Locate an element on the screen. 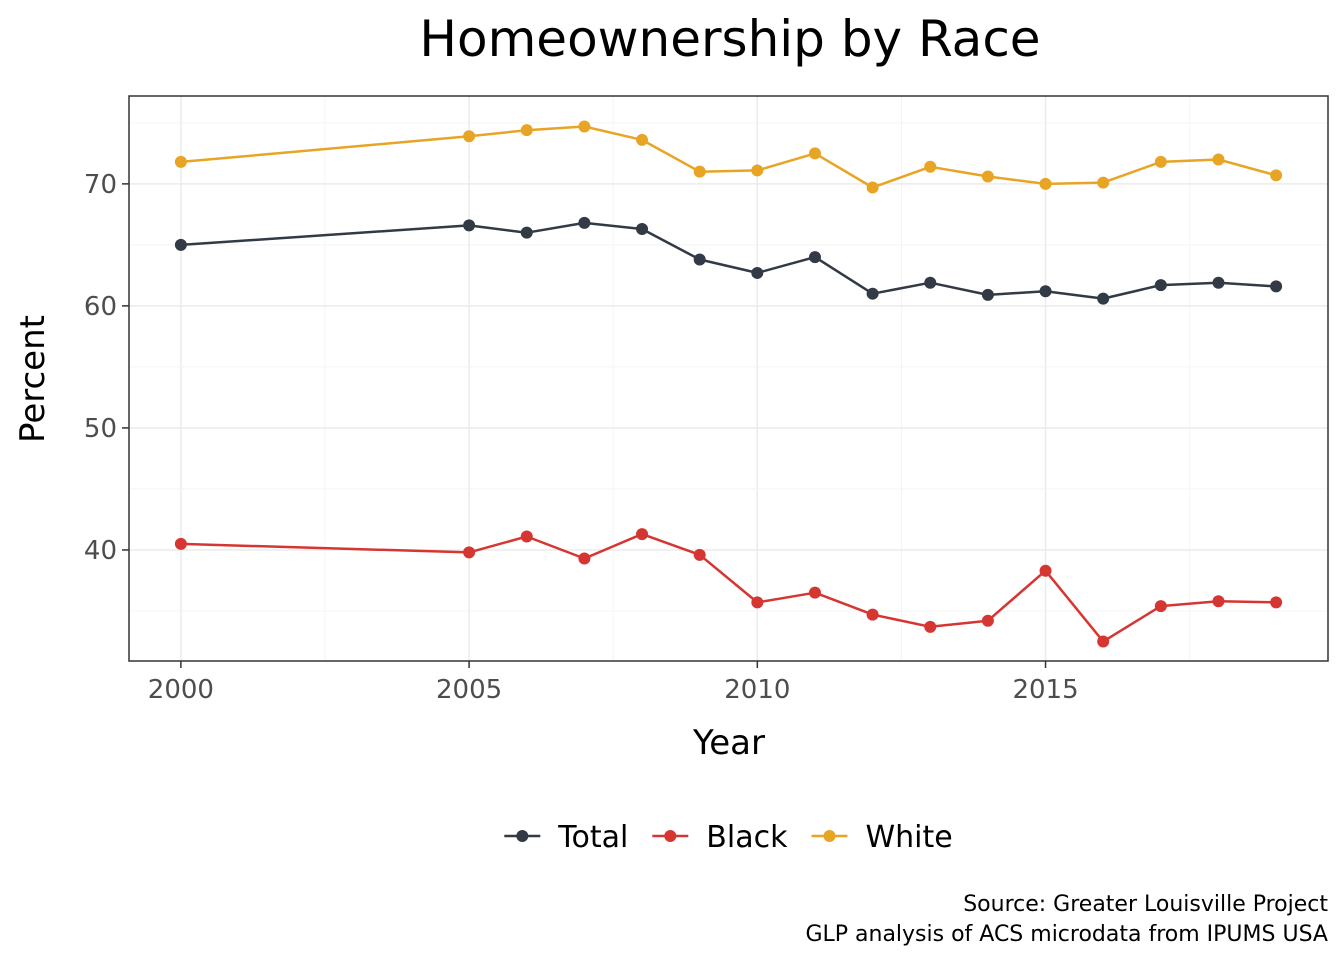 Image resolution: width=1344 pixels, height=960 pixels. legend-label: White is located at coordinates (909, 837).